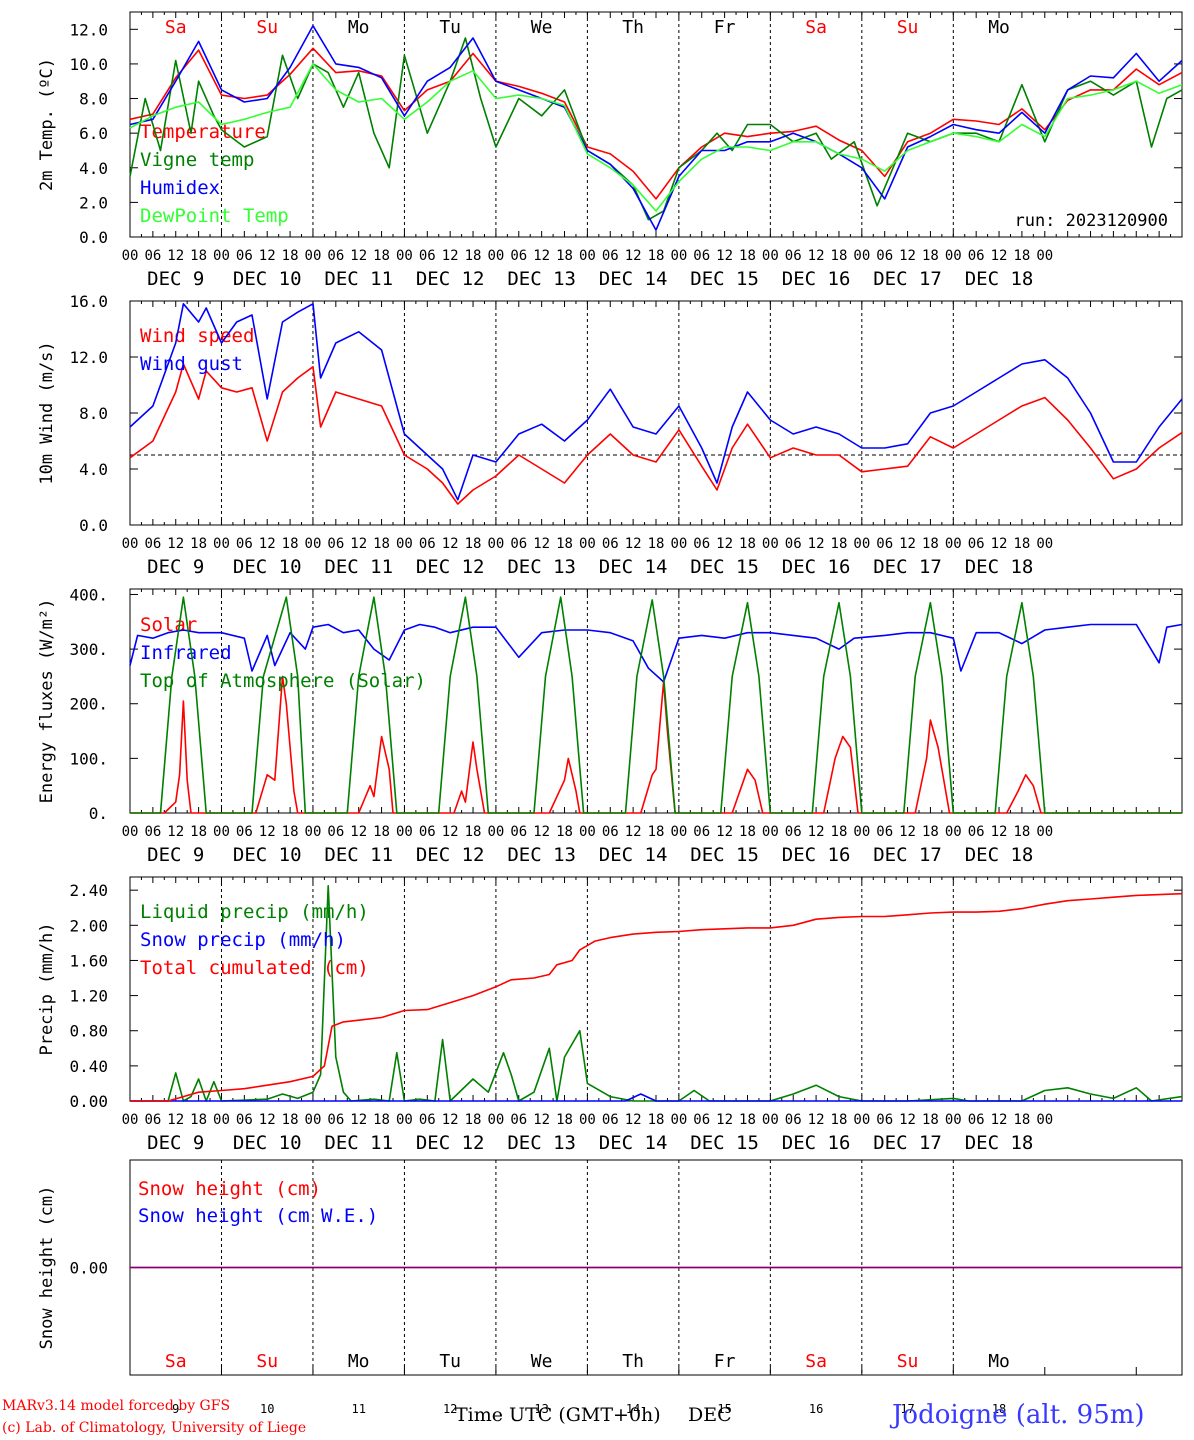  What do you see at coordinates (358, 567) in the screenshot?
I see `date-label: DEC 11` at bounding box center [358, 567].